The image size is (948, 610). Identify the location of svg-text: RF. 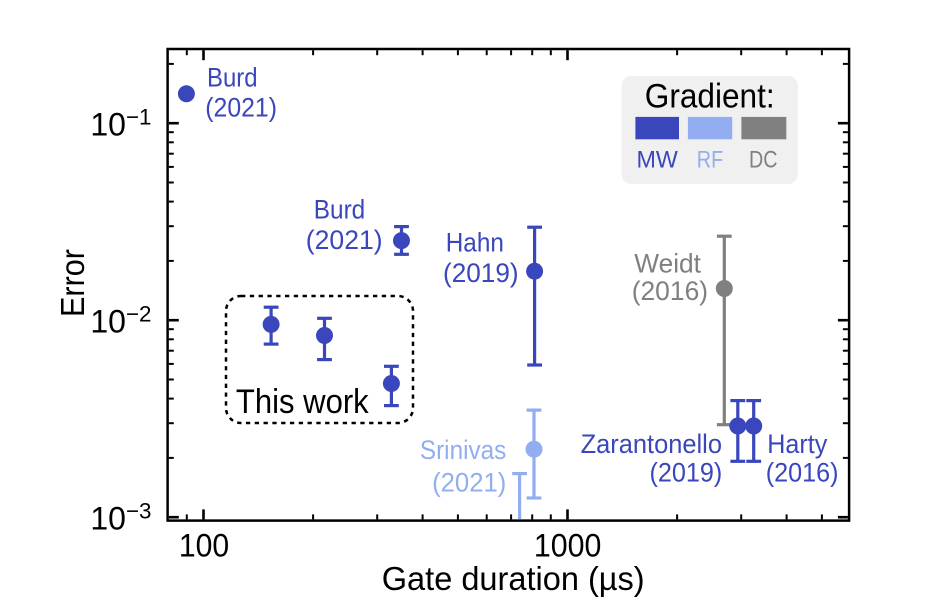
(710, 159).